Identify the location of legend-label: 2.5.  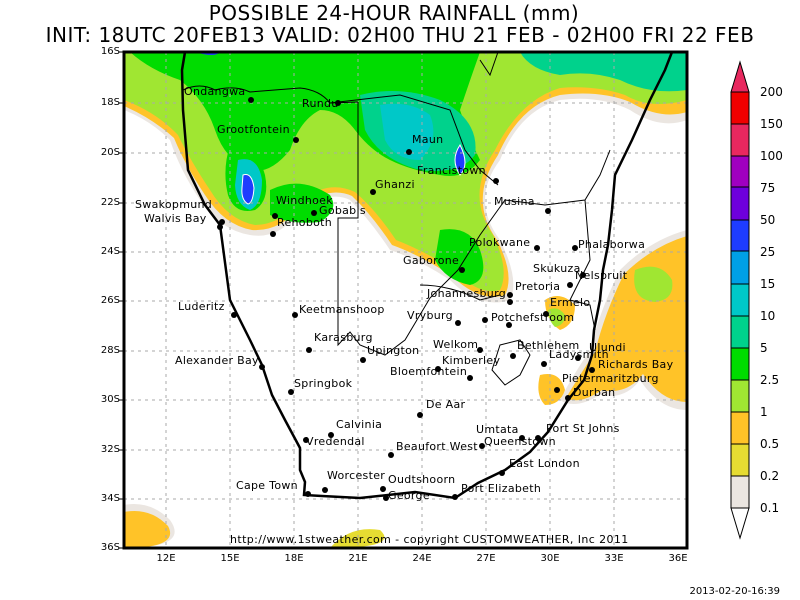
(770, 380).